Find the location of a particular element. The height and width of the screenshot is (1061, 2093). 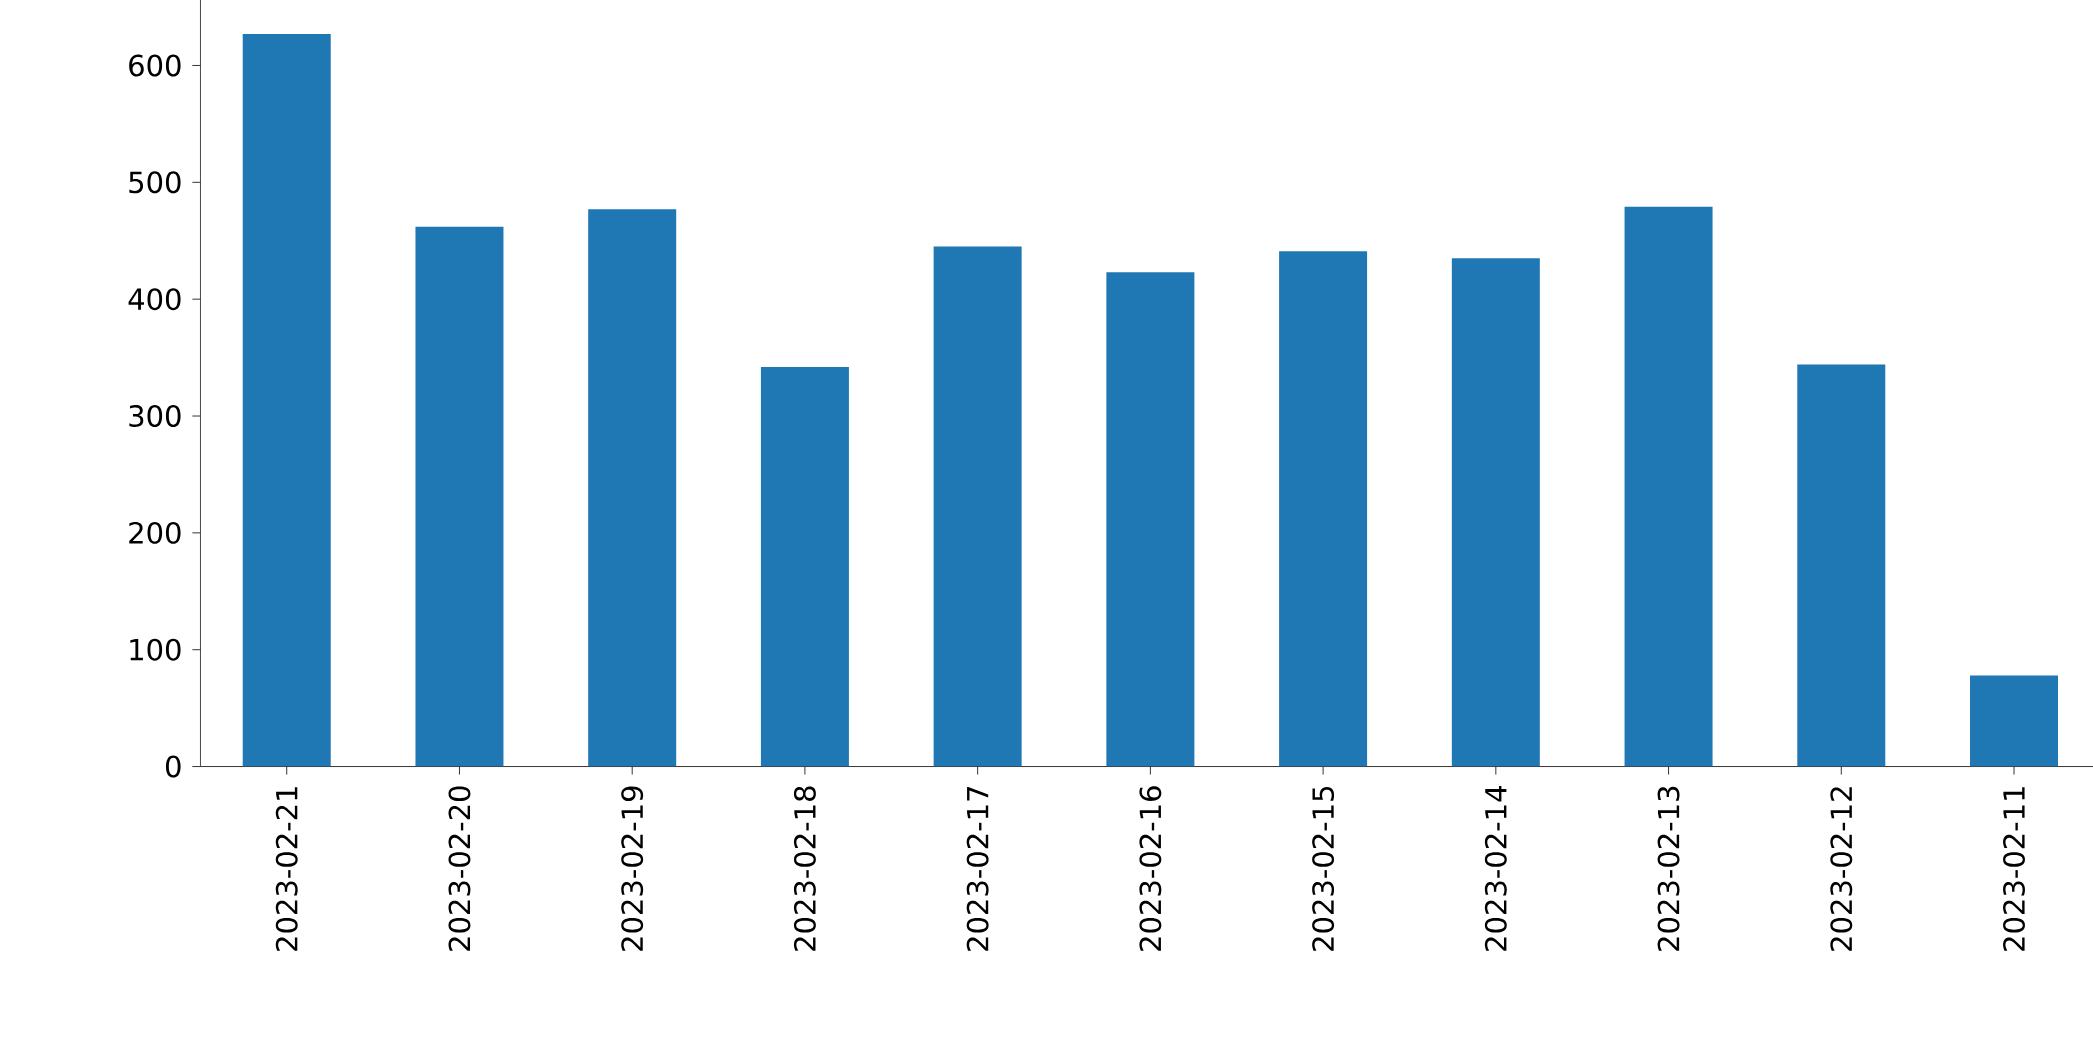

x-tick-label: 2023-02-15 is located at coordinates (1323, 868).